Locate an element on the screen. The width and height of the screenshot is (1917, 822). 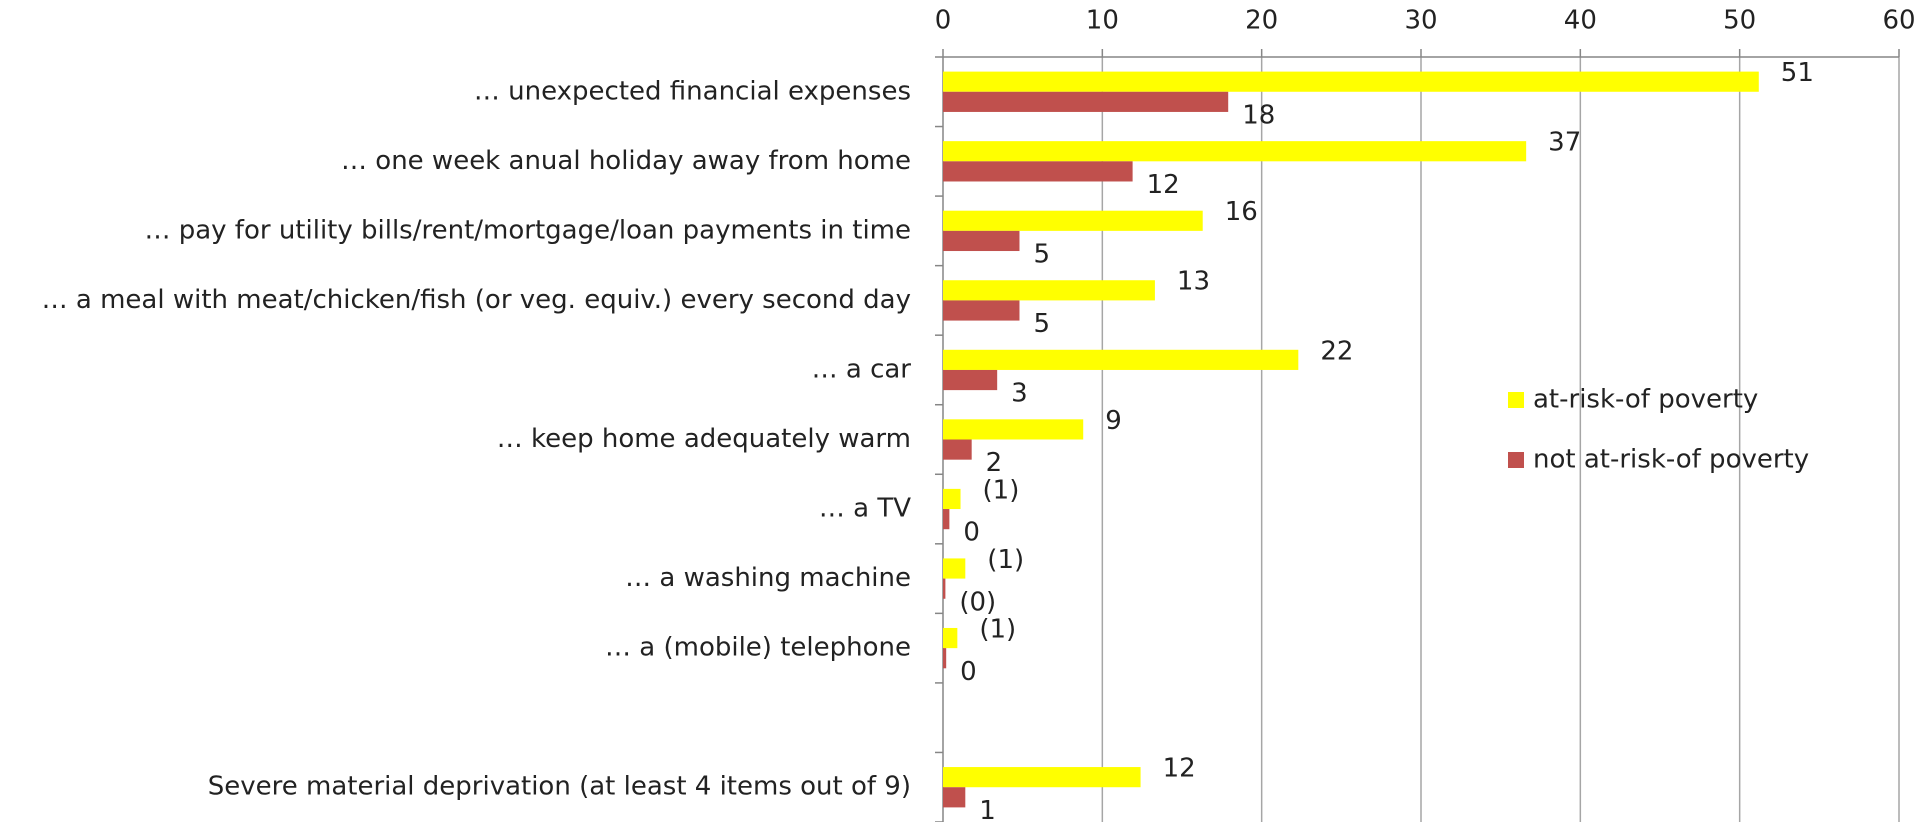
legend-label: at-risk-of poverty is located at coordinates (1645, 400).